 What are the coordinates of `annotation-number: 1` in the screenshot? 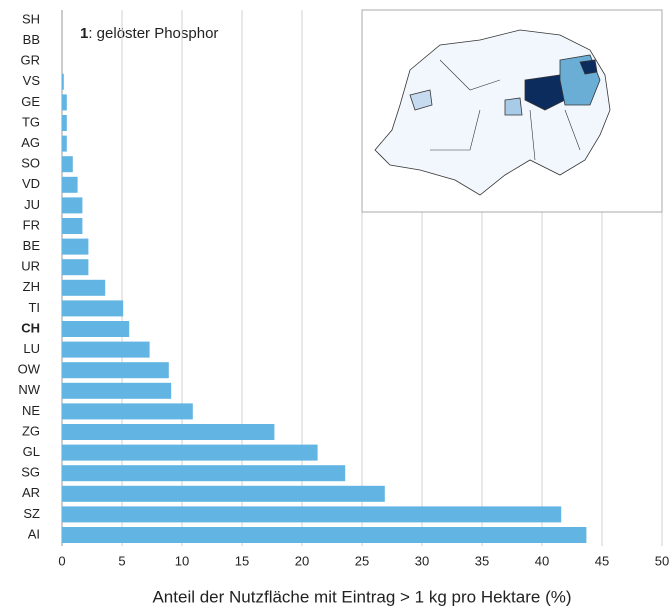 It's located at (84, 33).